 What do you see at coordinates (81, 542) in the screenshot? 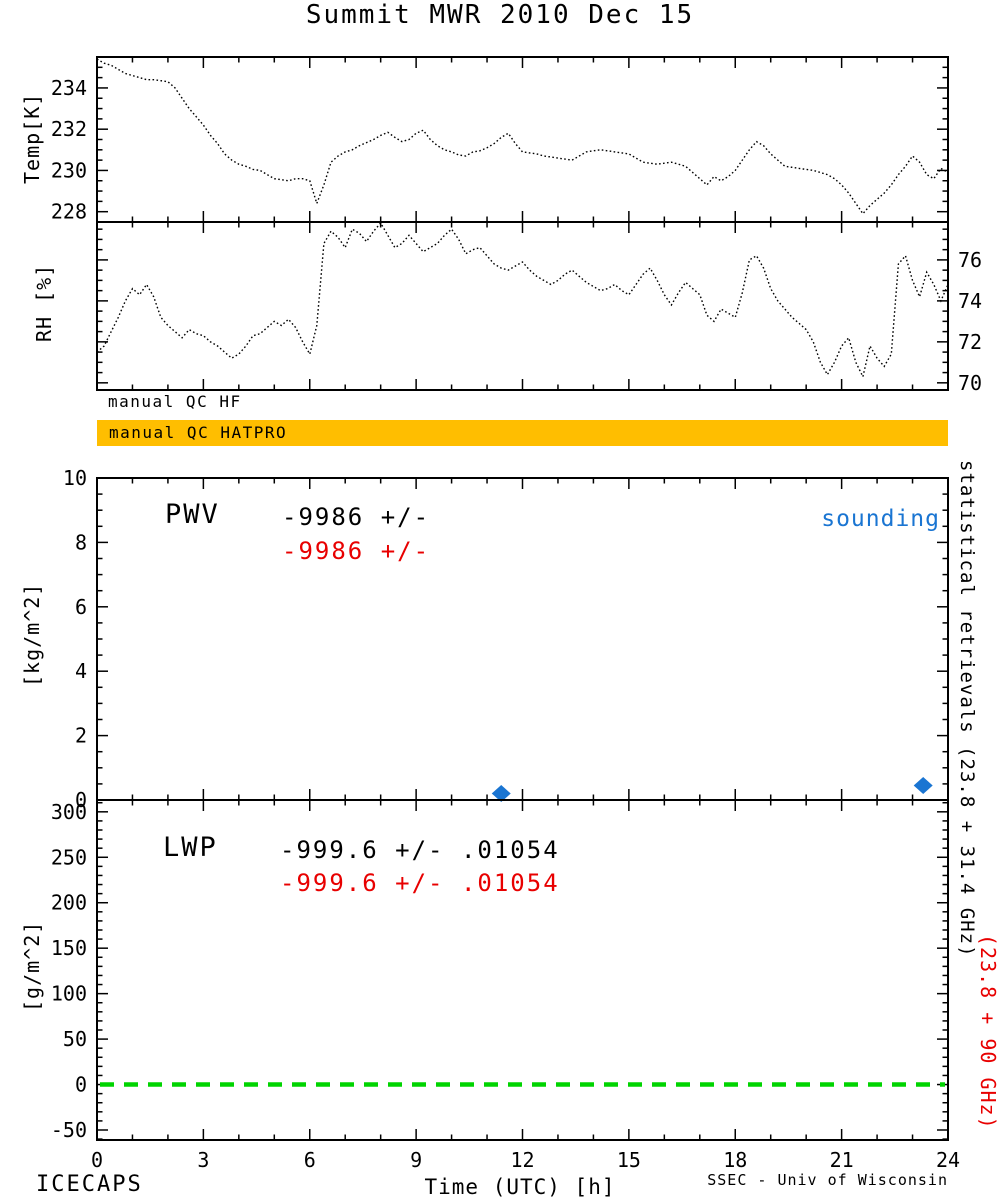
I see `pwv-ytick-label: 8` at bounding box center [81, 542].